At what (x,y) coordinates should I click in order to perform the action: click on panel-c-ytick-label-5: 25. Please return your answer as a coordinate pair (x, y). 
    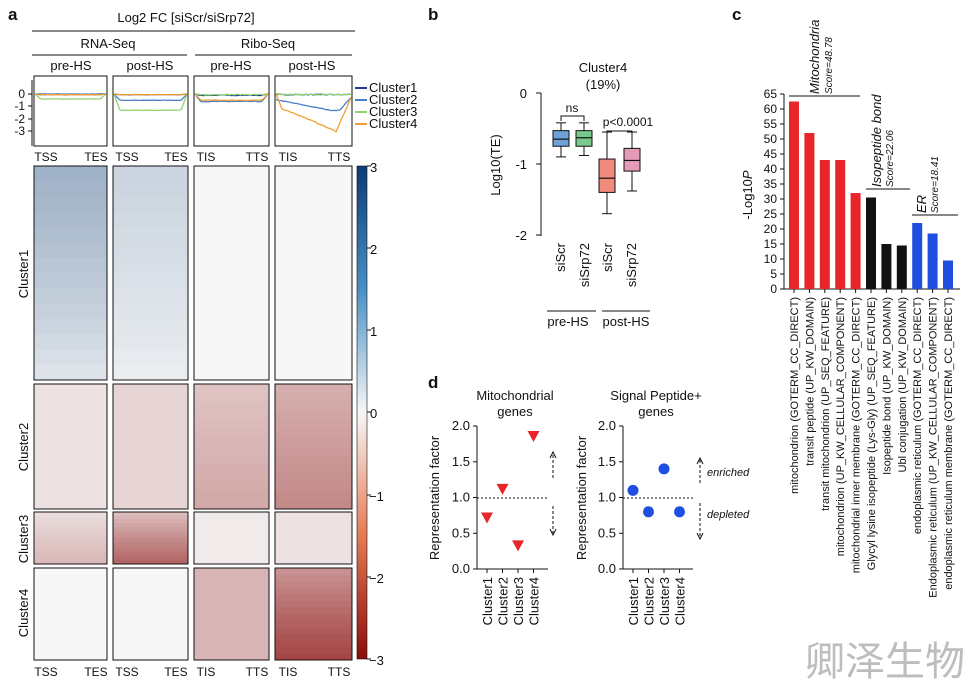
    Looking at the image, I should click on (771, 214).